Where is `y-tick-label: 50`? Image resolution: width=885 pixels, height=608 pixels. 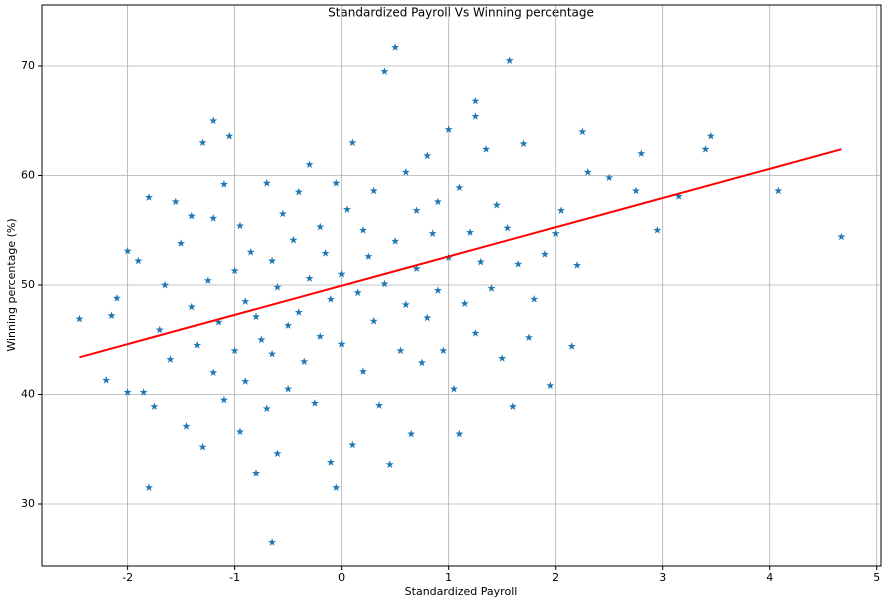 y-tick-label: 50 is located at coordinates (28, 284).